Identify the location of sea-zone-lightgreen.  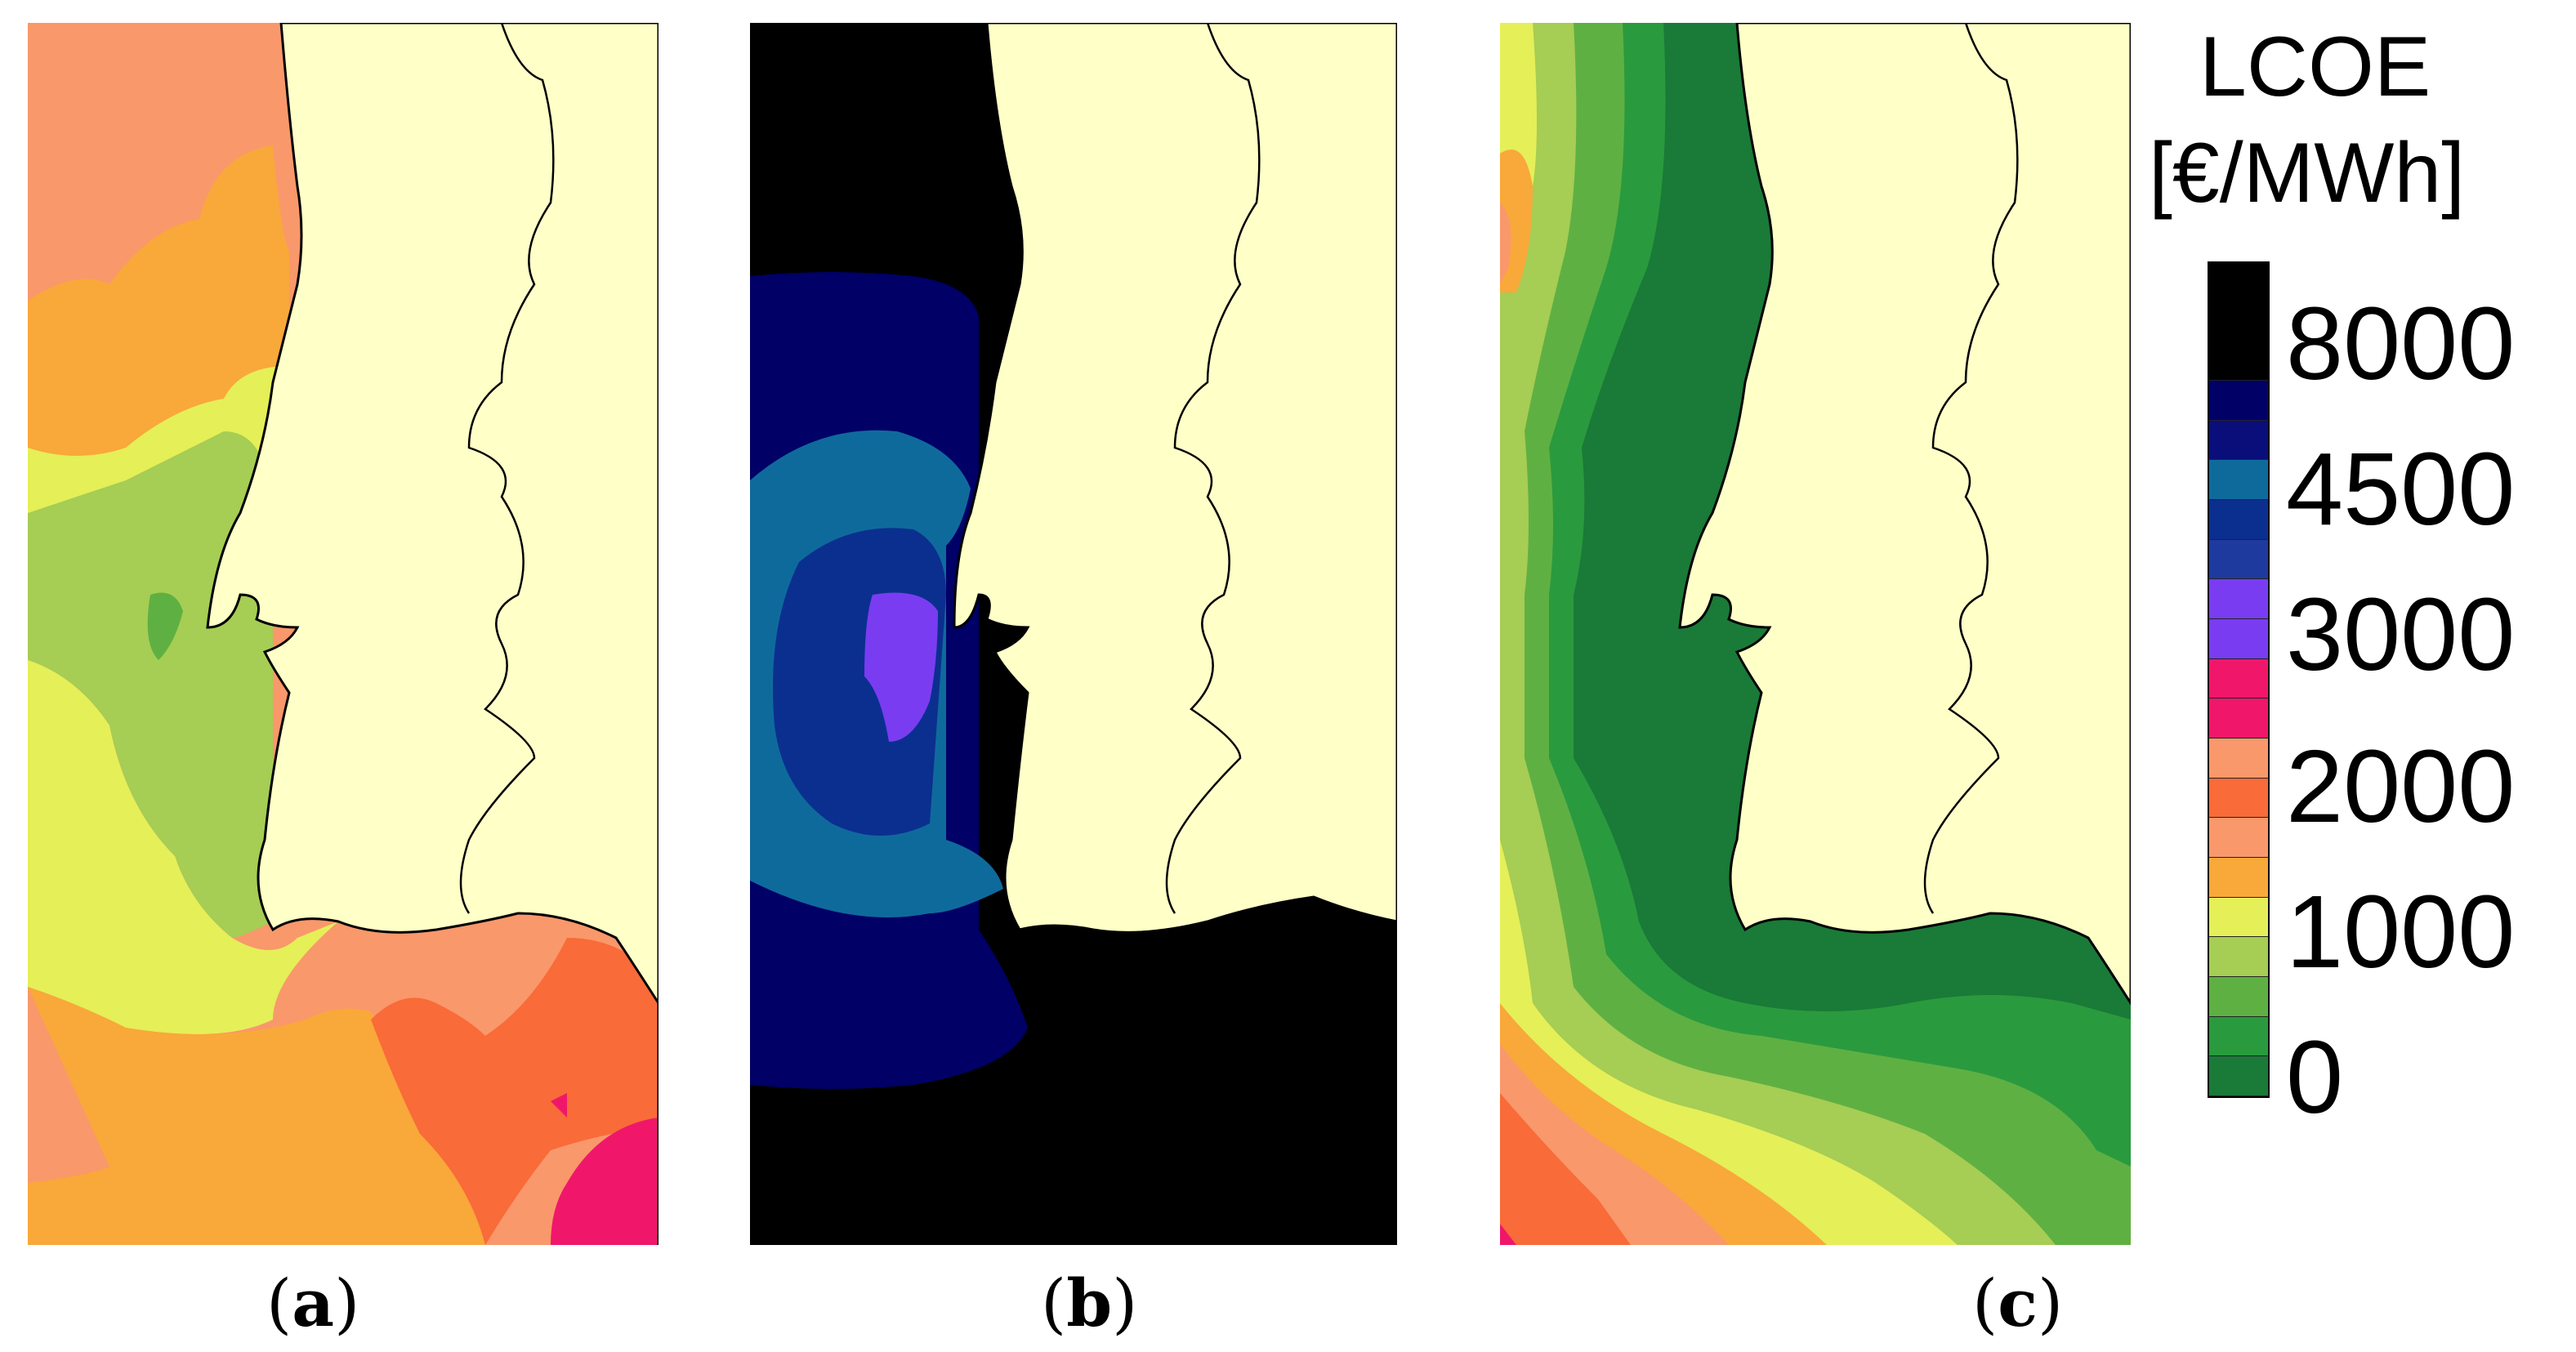
(151, 684).